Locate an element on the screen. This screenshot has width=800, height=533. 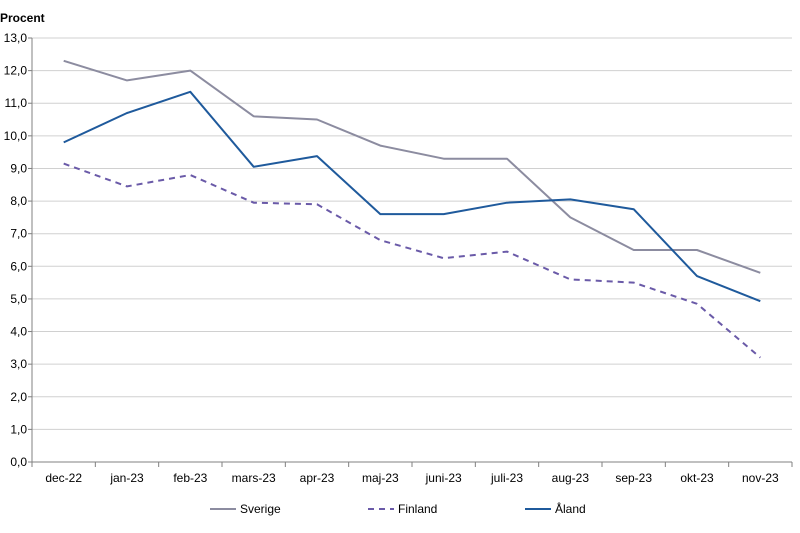
x-tick-label: nov-23 is located at coordinates (760, 478).